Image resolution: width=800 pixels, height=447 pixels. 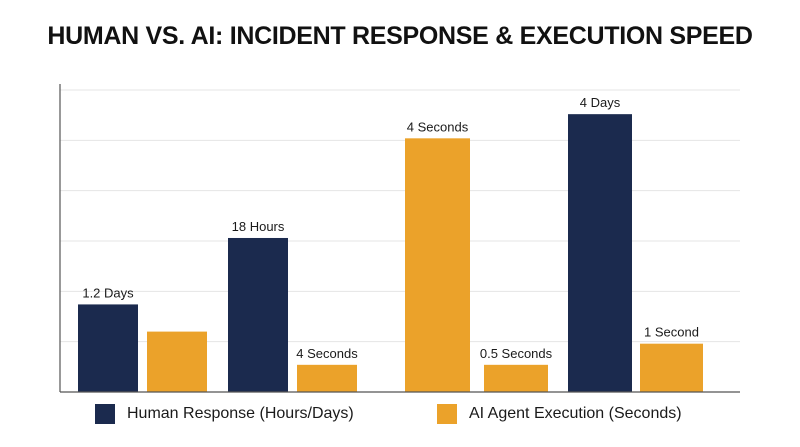 What do you see at coordinates (258, 226) in the screenshot?
I see `data-label: 18 Hours` at bounding box center [258, 226].